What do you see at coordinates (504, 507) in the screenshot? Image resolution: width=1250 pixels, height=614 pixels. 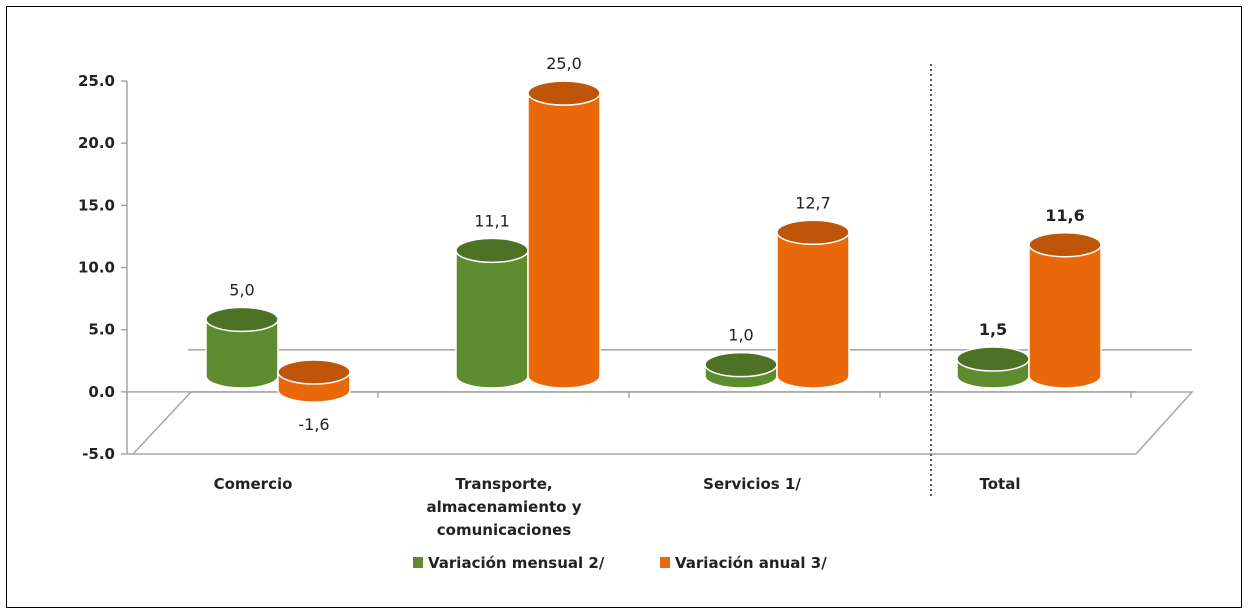 I see `x-category-label: almacenamiento y` at bounding box center [504, 507].